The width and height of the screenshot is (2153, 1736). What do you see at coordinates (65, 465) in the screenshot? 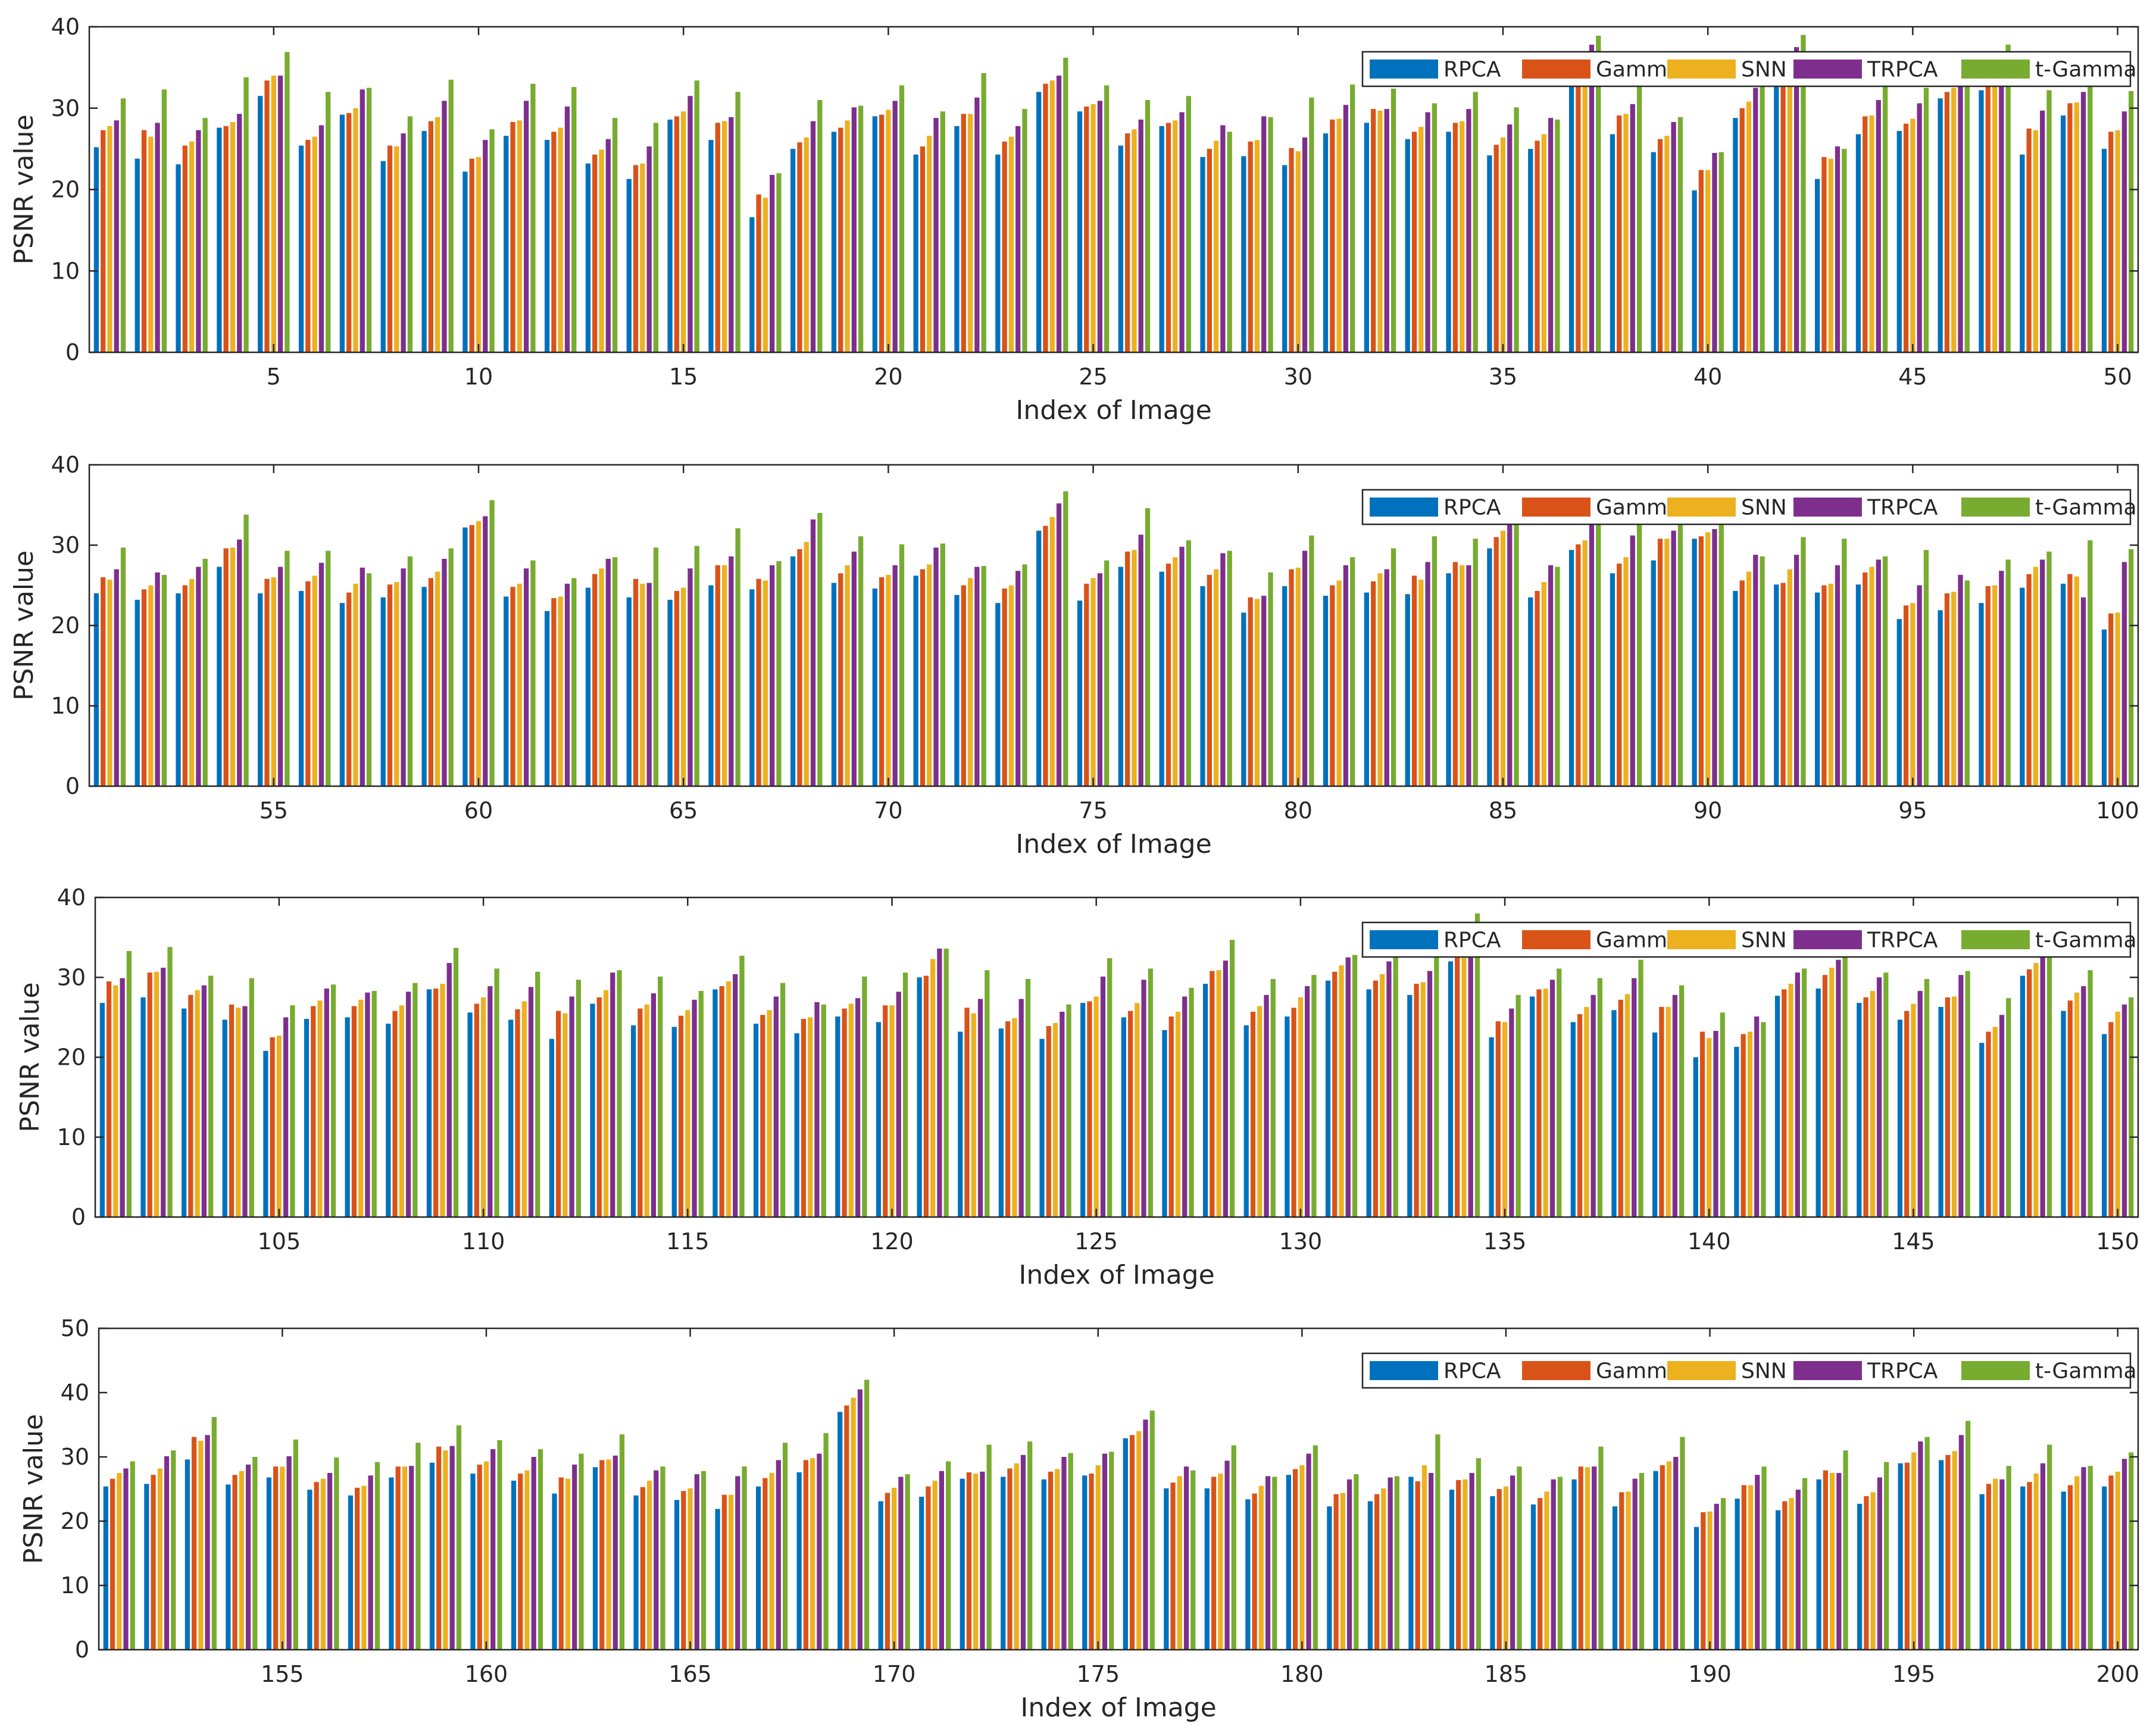
I see `y-tick-label: 40` at bounding box center [65, 465].